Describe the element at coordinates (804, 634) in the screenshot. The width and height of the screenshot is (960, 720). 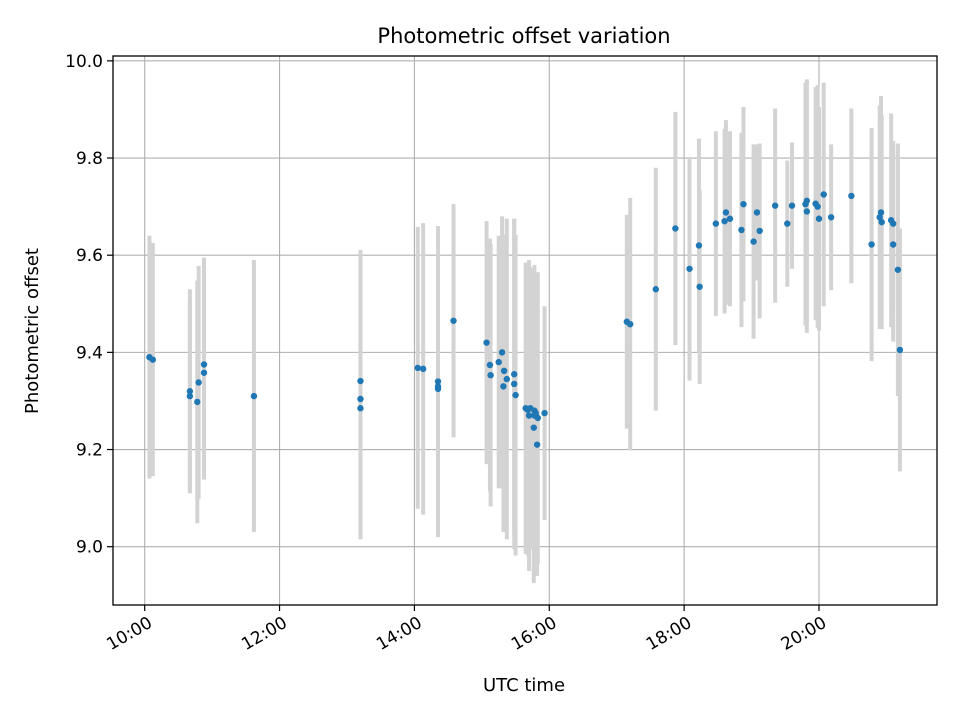
I see `x-tick-label: 20:00` at that location.